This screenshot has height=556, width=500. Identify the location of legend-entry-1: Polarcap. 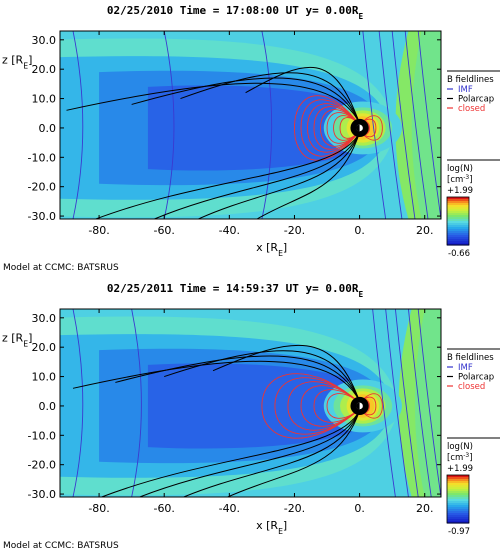
(476, 378).